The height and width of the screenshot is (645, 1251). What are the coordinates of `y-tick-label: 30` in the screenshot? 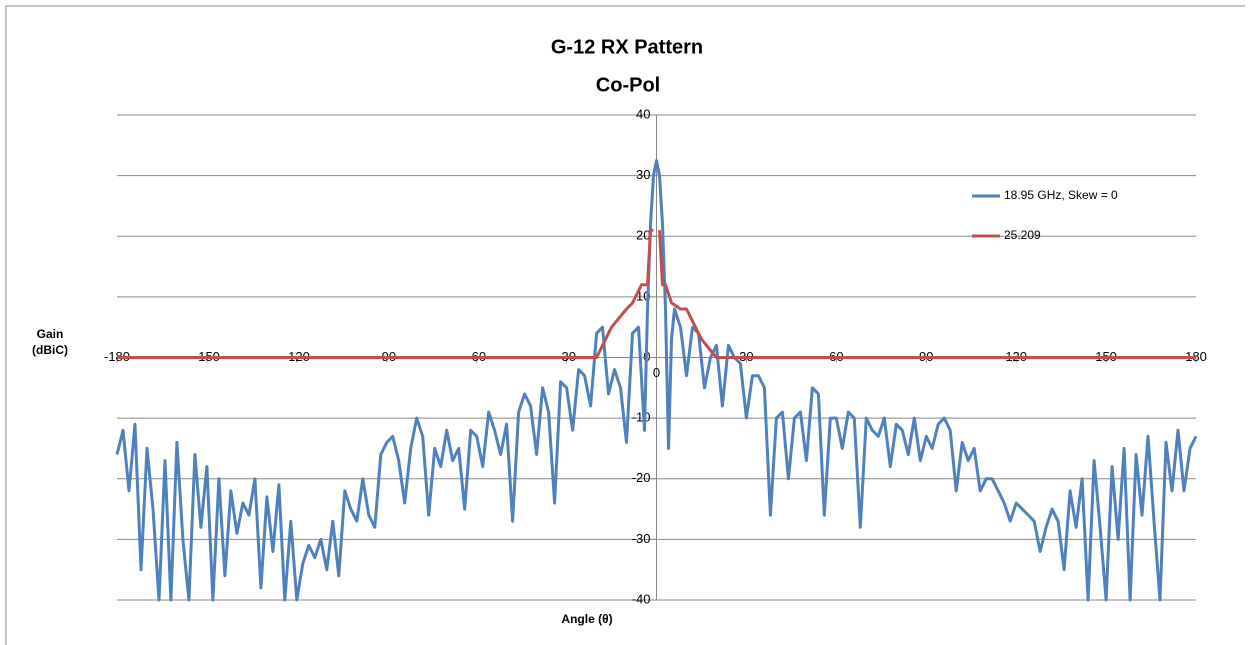 It's located at (643, 174).